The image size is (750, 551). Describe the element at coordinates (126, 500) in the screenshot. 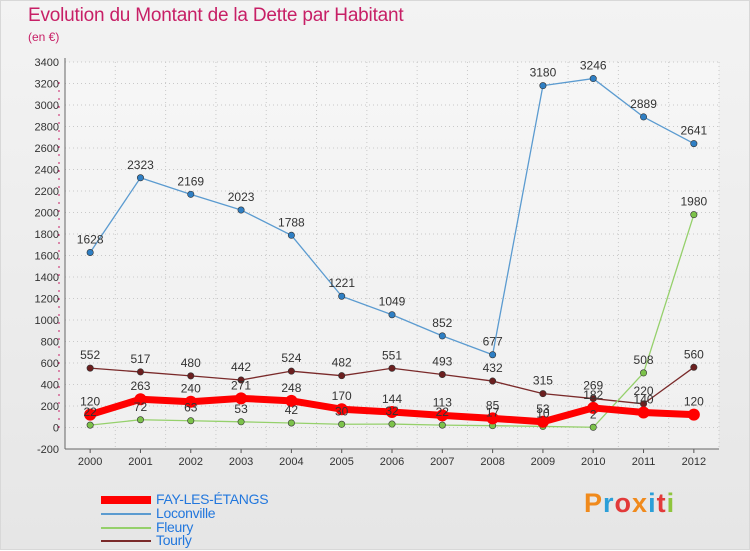

I see `legend-swatch-fay` at that location.